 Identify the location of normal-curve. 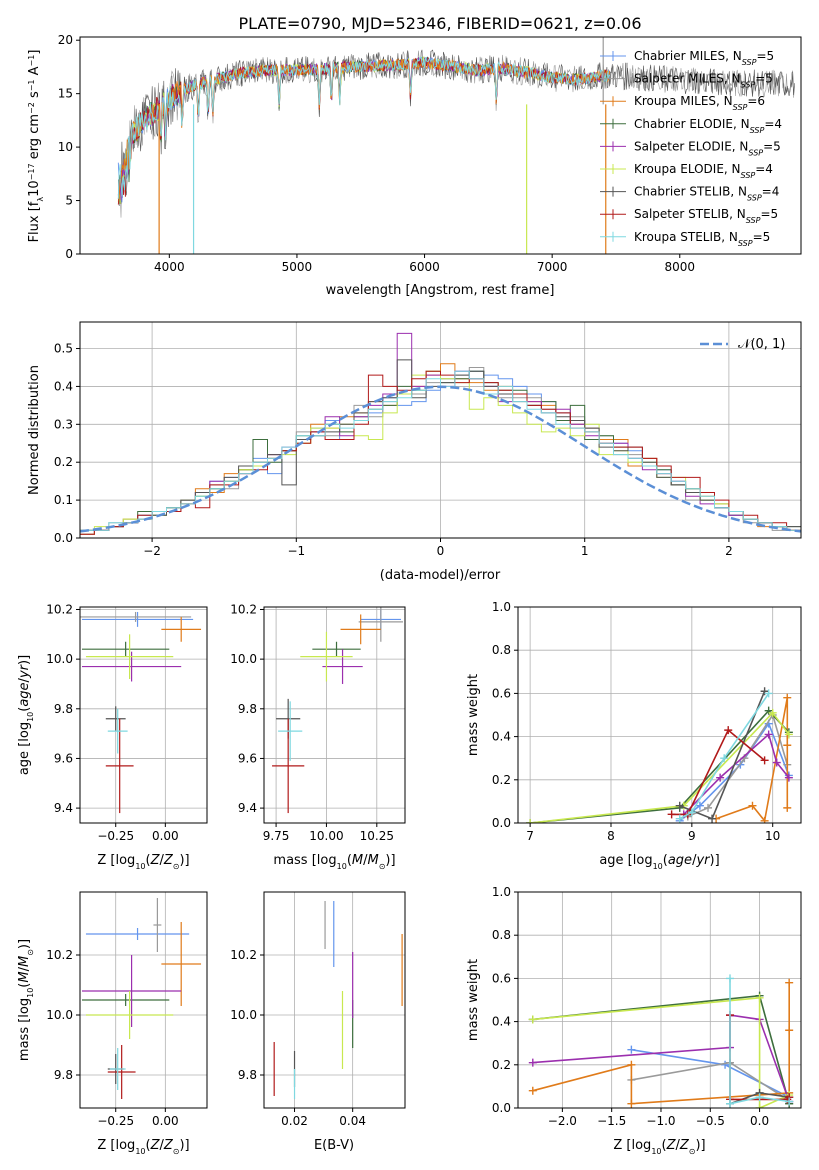
(440, 459).